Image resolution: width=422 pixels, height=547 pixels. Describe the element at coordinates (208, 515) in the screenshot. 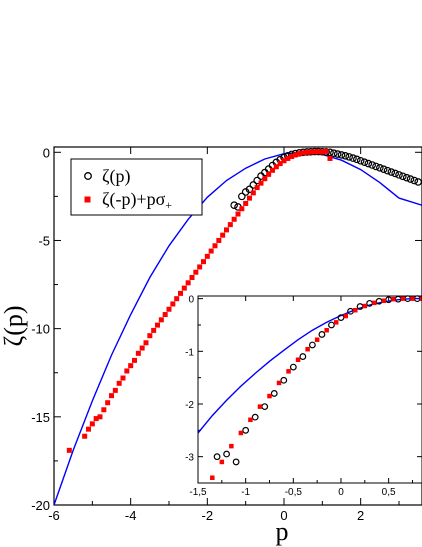

I see `x-tick-label: -2` at that location.